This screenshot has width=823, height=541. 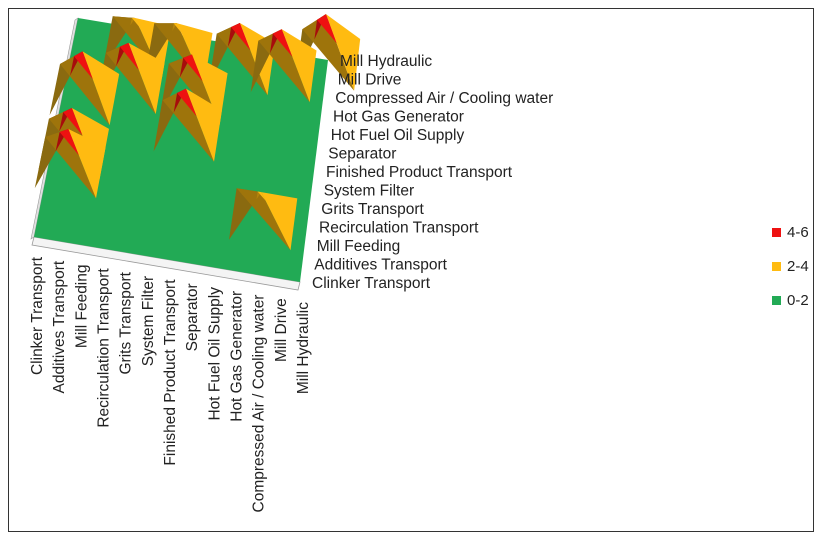 What do you see at coordinates (148, 321) in the screenshot?
I see `column-axis-tick-label: System Filter` at bounding box center [148, 321].